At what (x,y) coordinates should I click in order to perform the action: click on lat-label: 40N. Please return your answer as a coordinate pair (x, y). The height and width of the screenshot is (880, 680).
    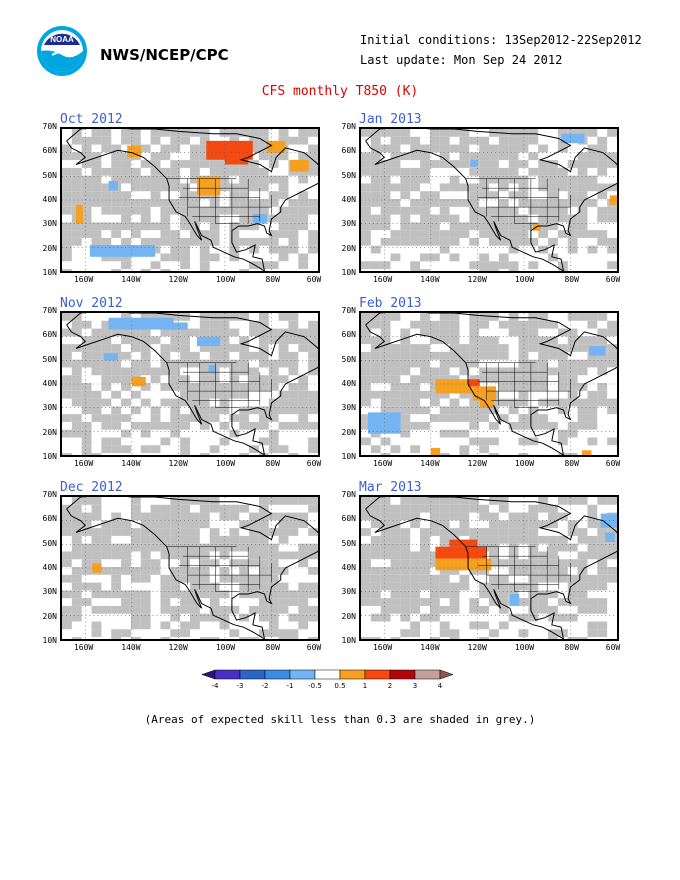
    Looking at the image, I should click on (49, 383).